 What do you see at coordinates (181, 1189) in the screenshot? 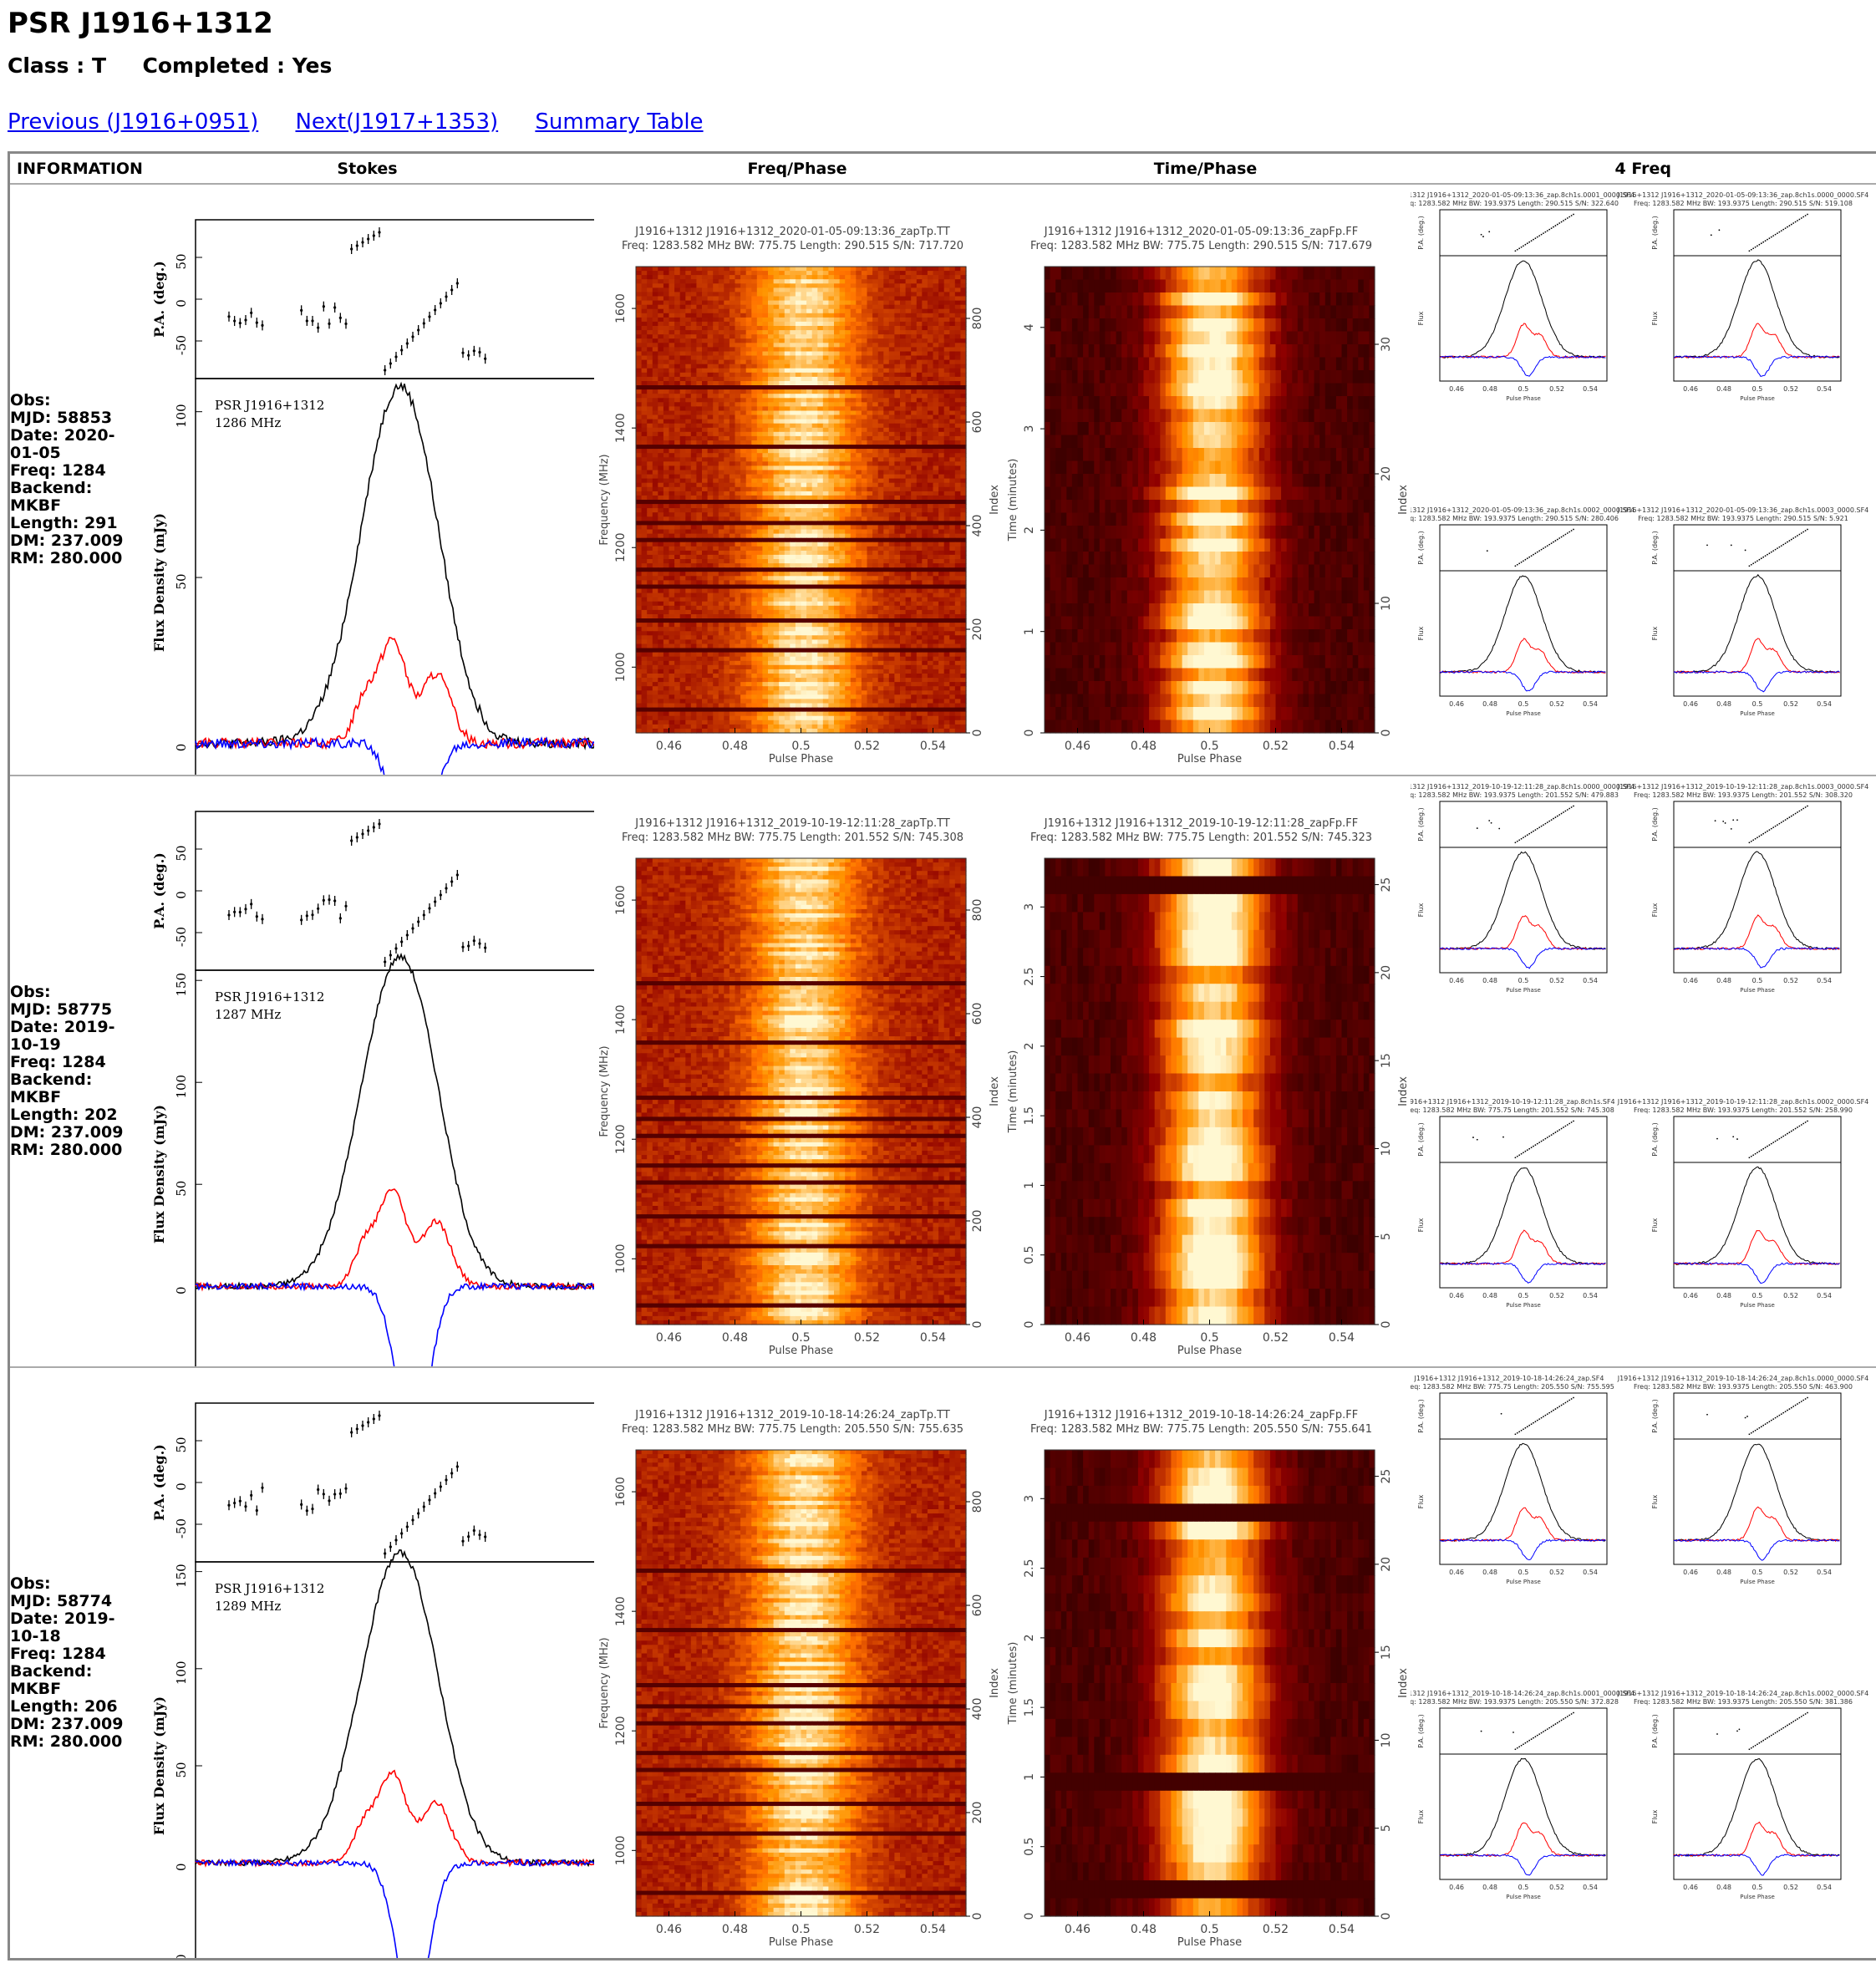
I see `profile-y-tick-label: 50` at bounding box center [181, 1189].